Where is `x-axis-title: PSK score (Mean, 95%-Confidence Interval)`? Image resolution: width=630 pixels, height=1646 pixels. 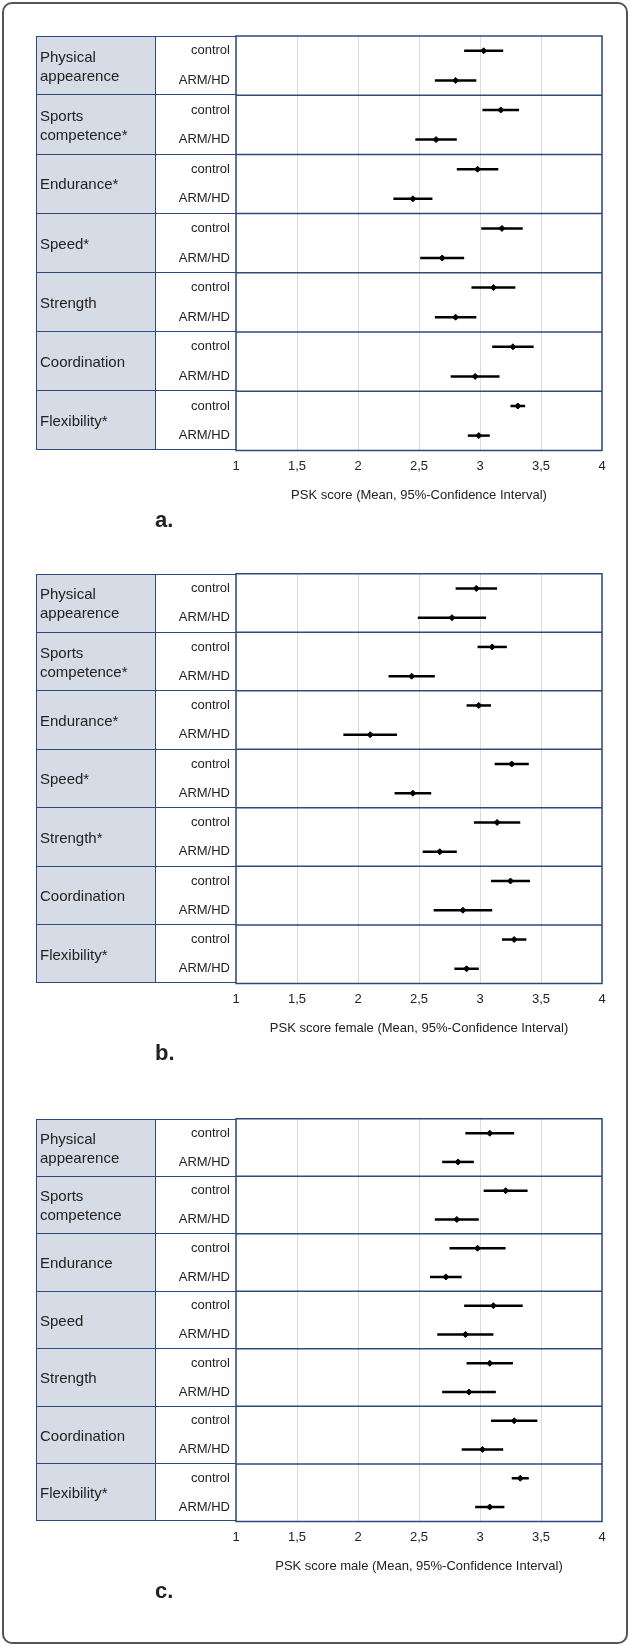
x-axis-title: PSK score (Mean, 95%-Confidence Interval) is located at coordinates (419, 495).